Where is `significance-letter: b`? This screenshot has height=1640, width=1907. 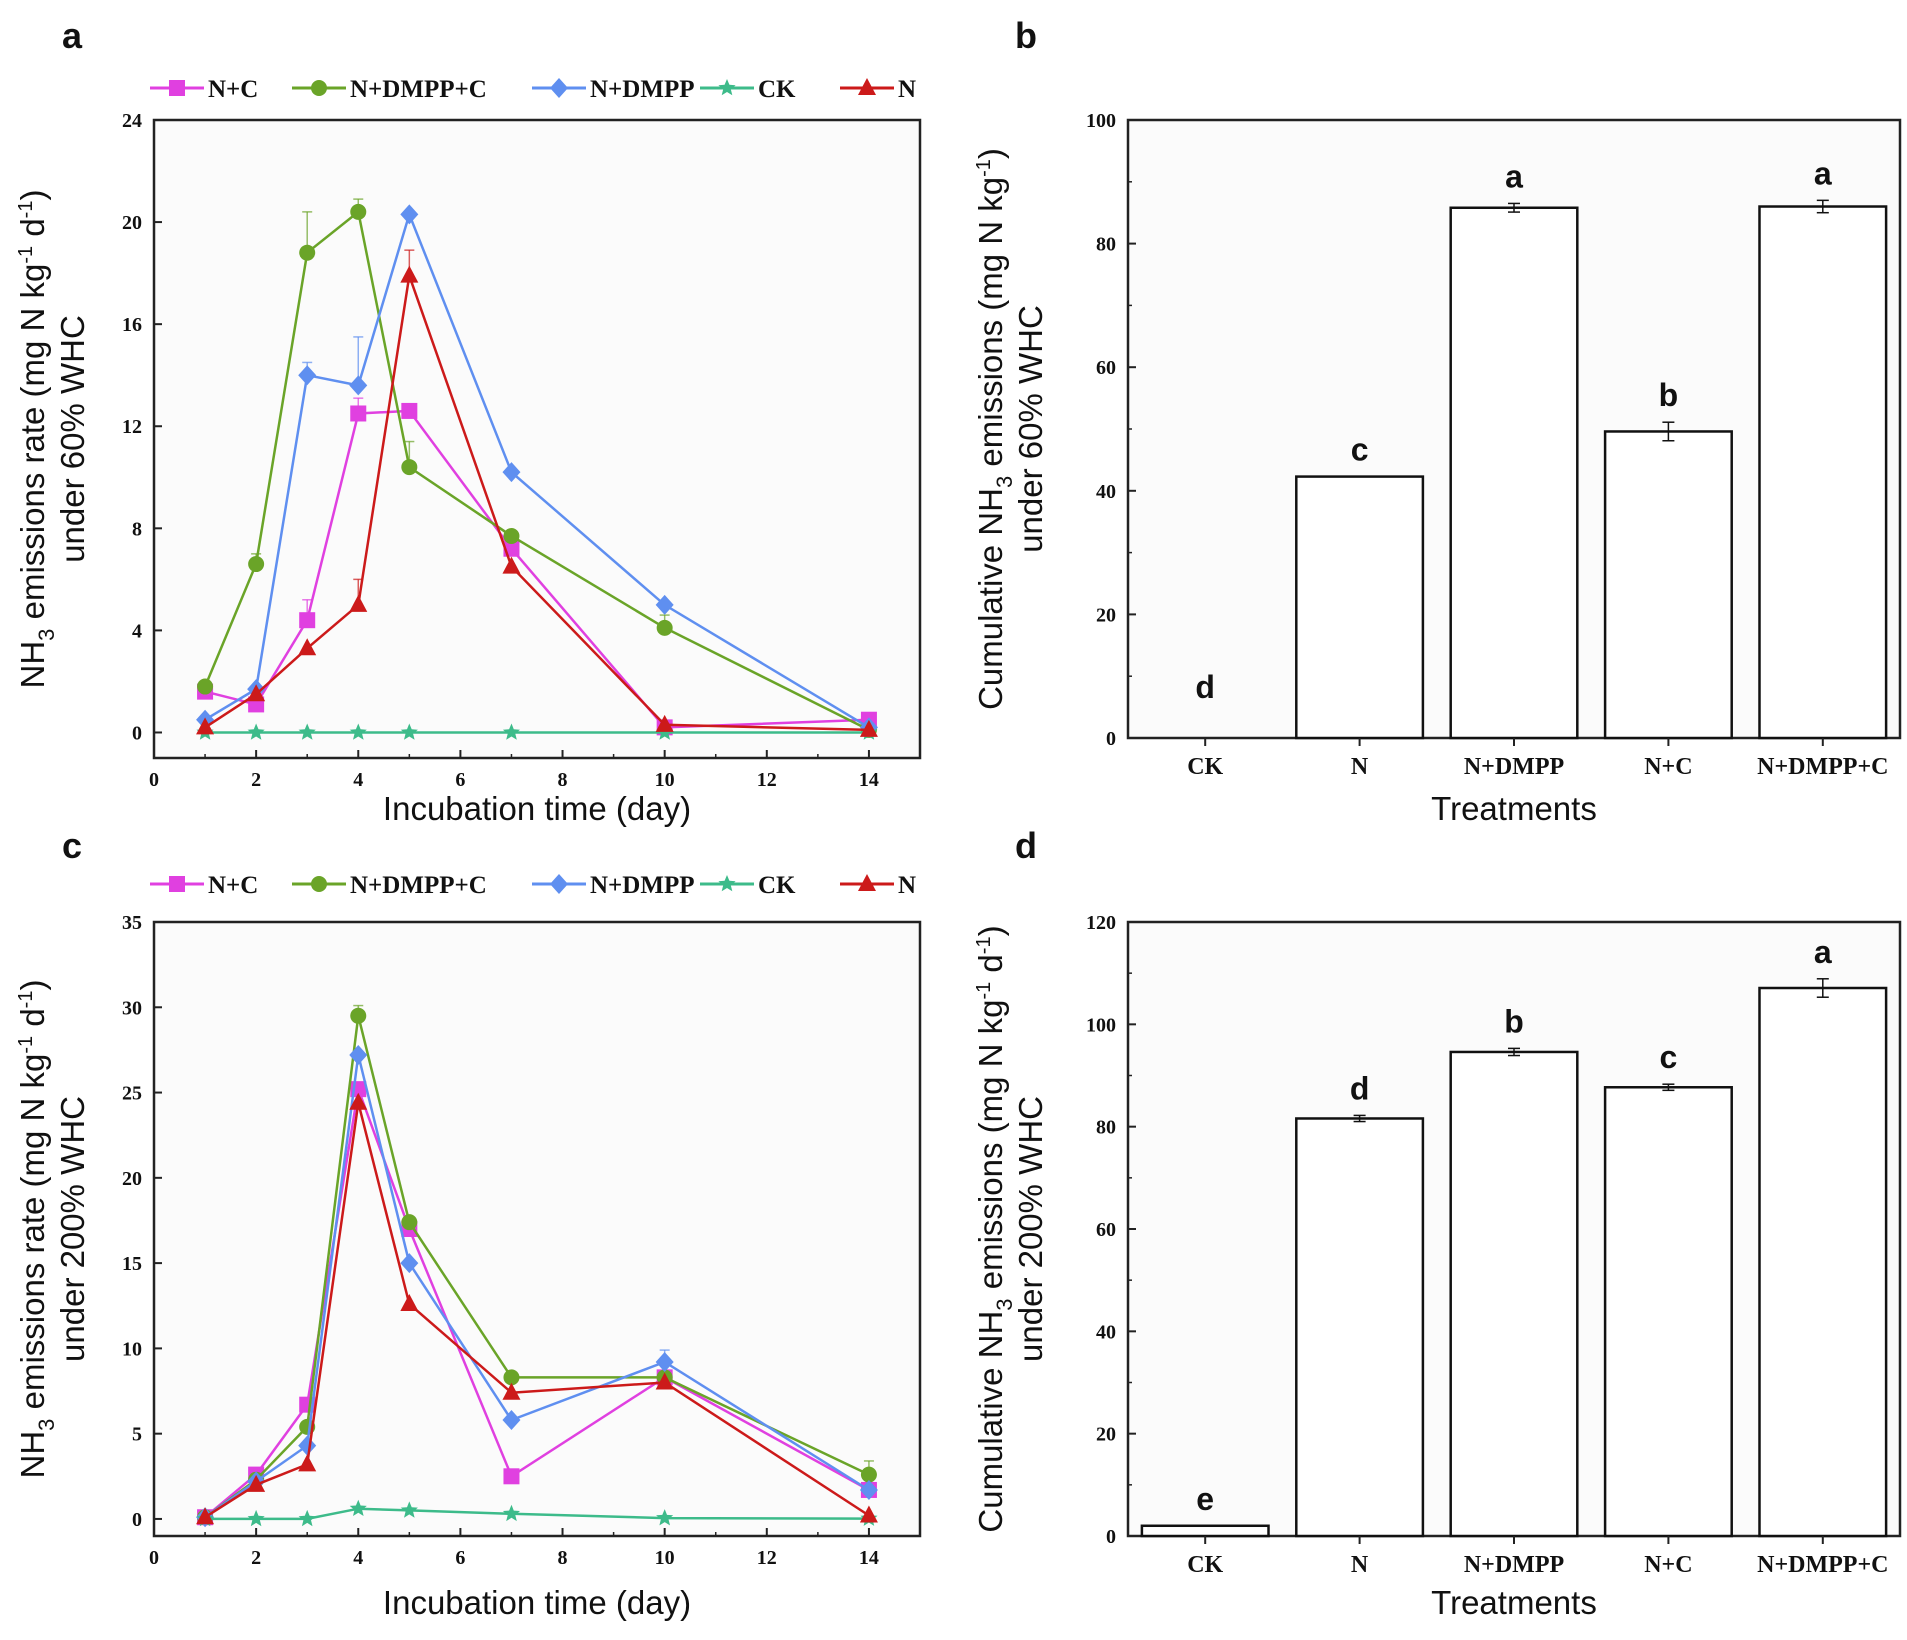
significance-letter: b is located at coordinates (1669, 395).